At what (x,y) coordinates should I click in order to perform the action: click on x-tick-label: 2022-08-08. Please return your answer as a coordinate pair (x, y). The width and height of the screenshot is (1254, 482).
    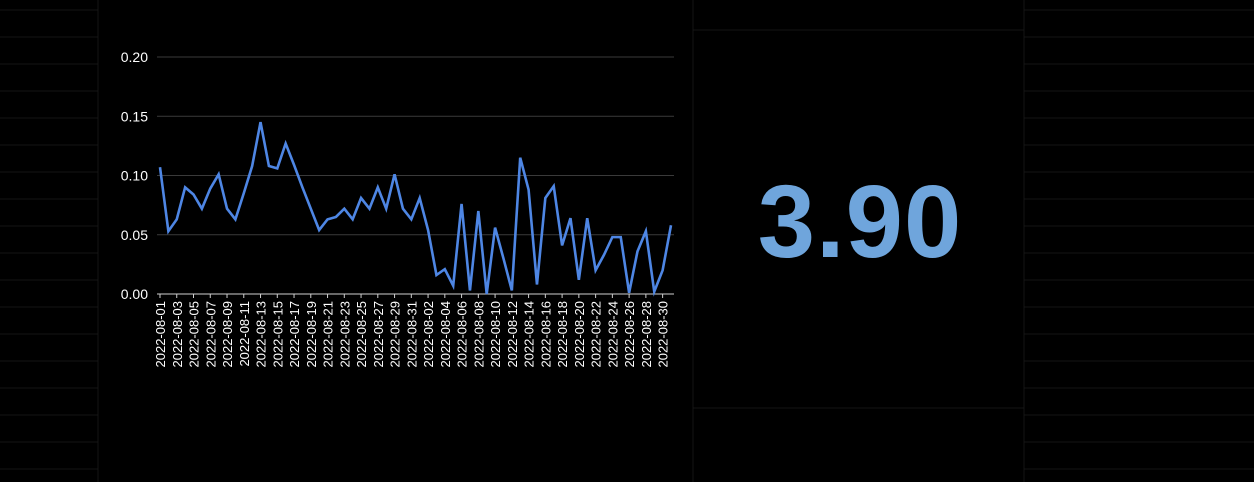
    Looking at the image, I should click on (478, 334).